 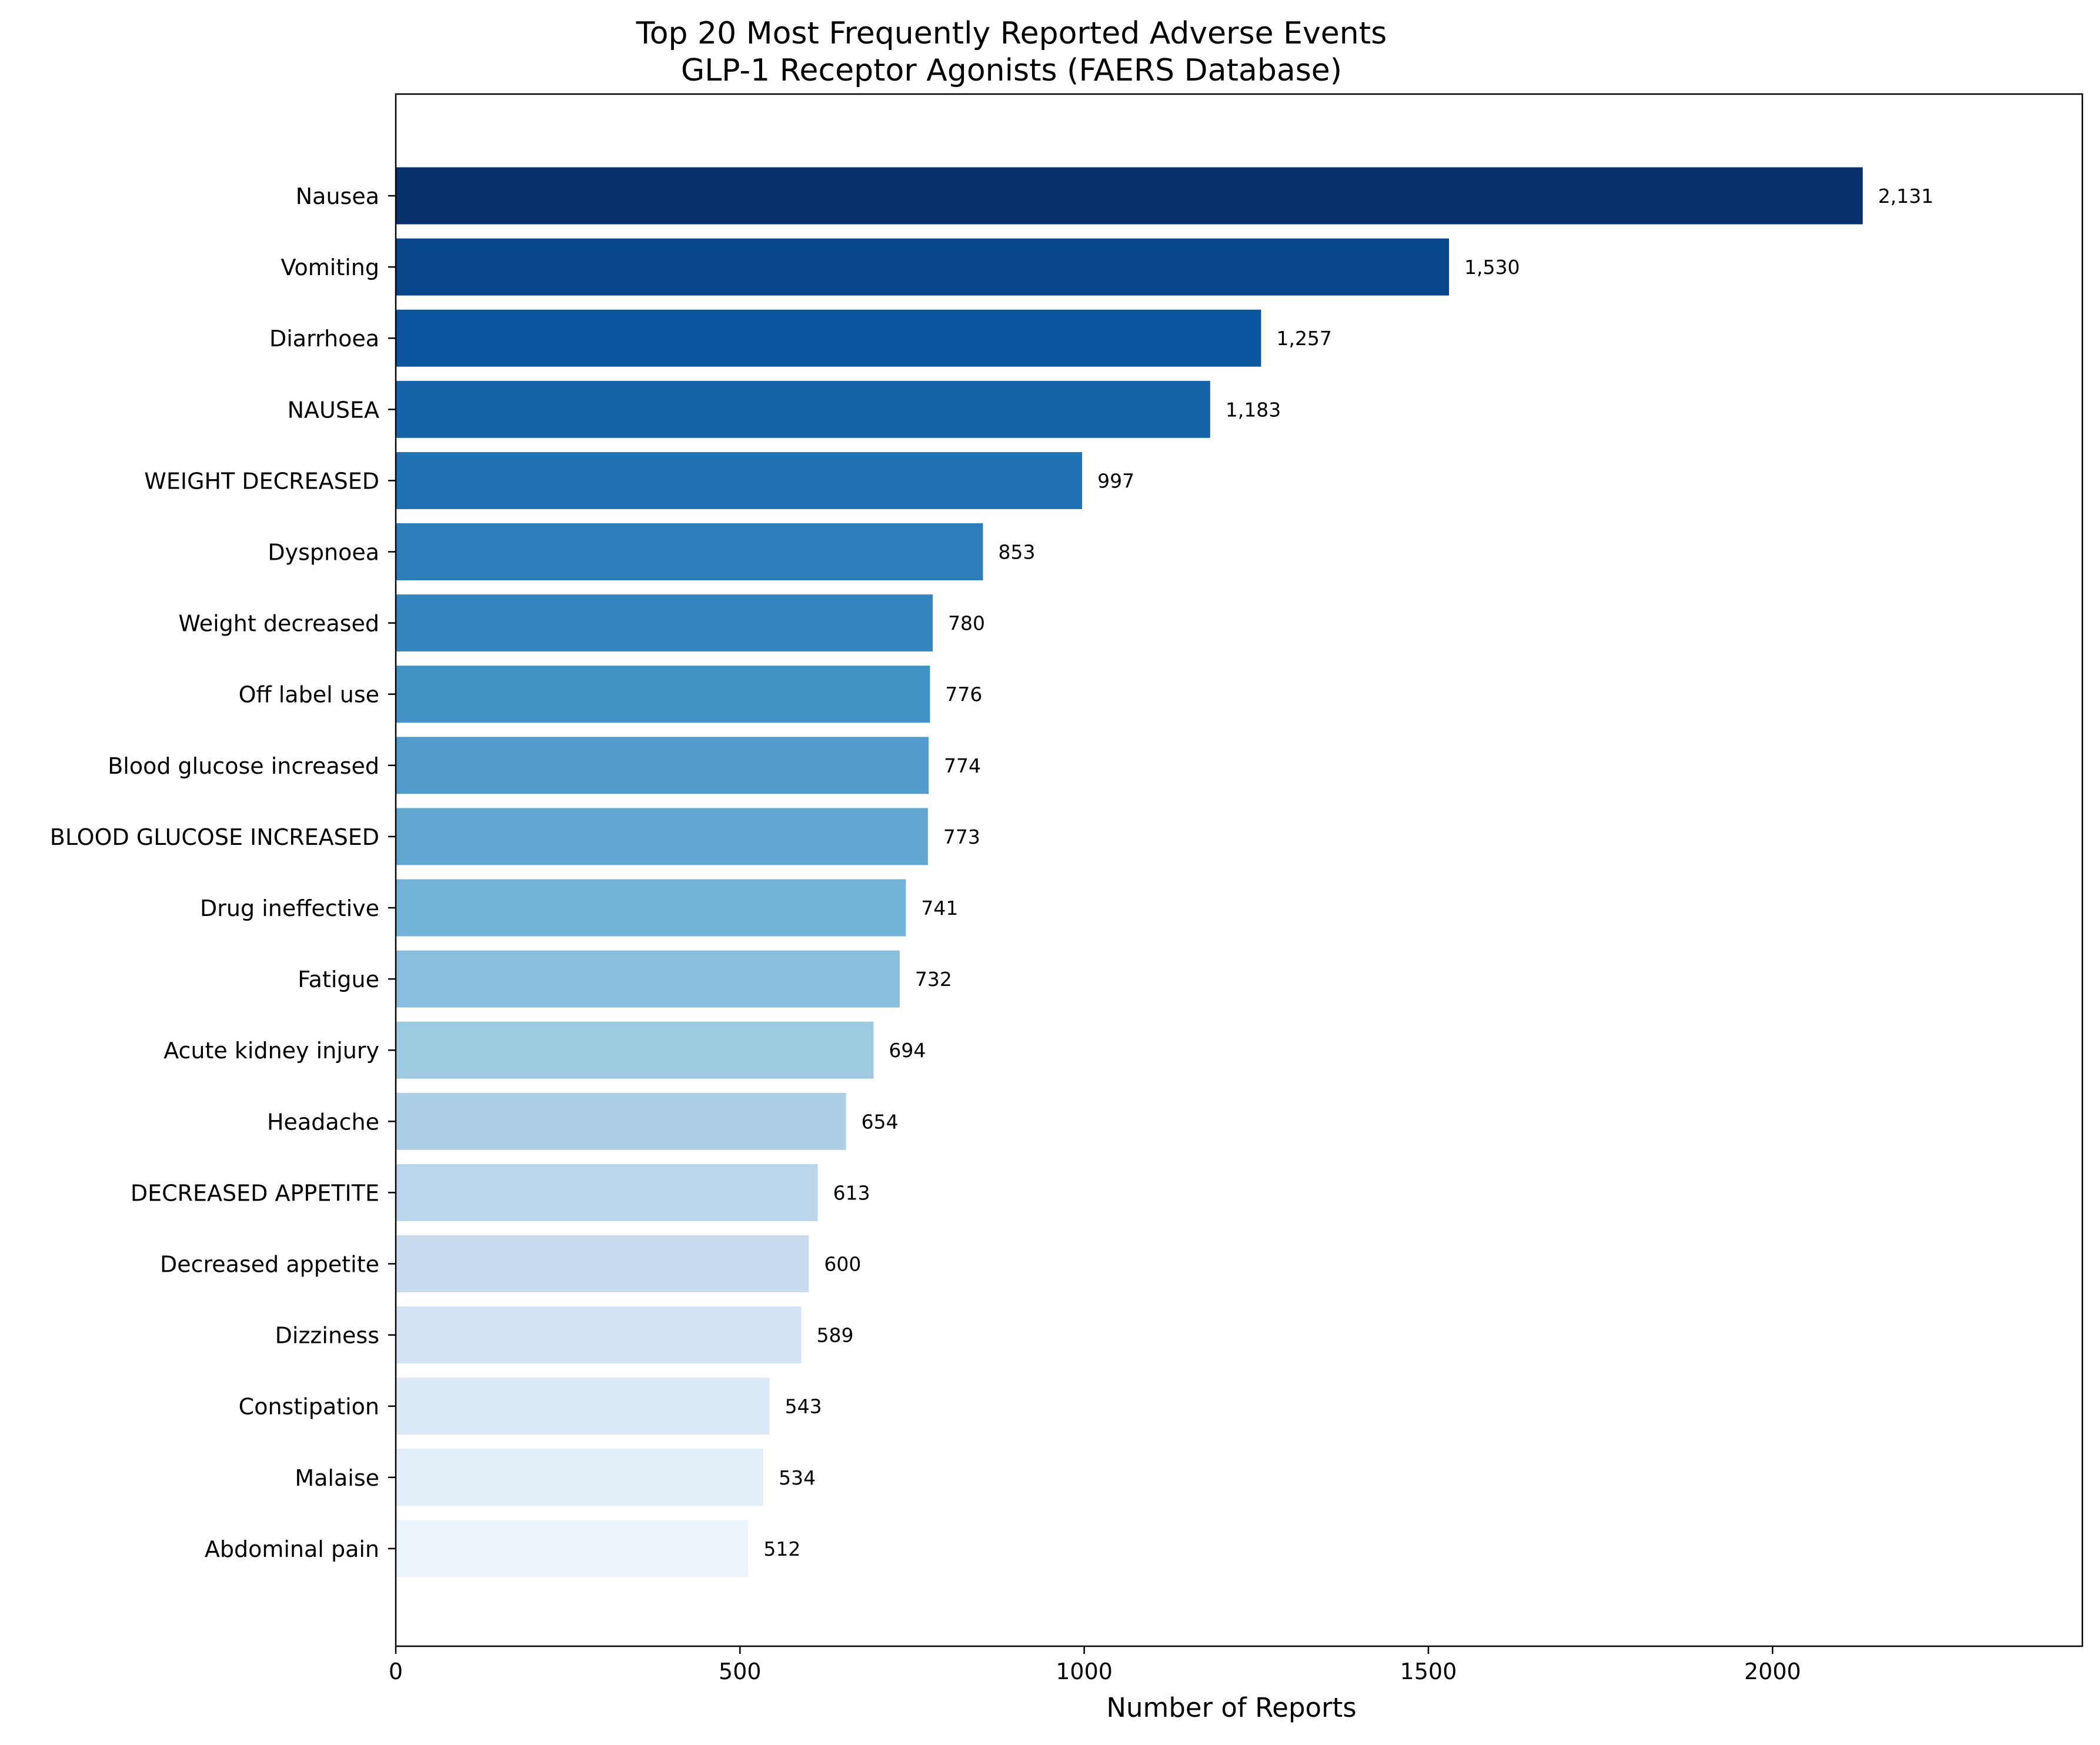 What do you see at coordinates (803, 1406) in the screenshot?
I see `bar-value-label: 543` at bounding box center [803, 1406].